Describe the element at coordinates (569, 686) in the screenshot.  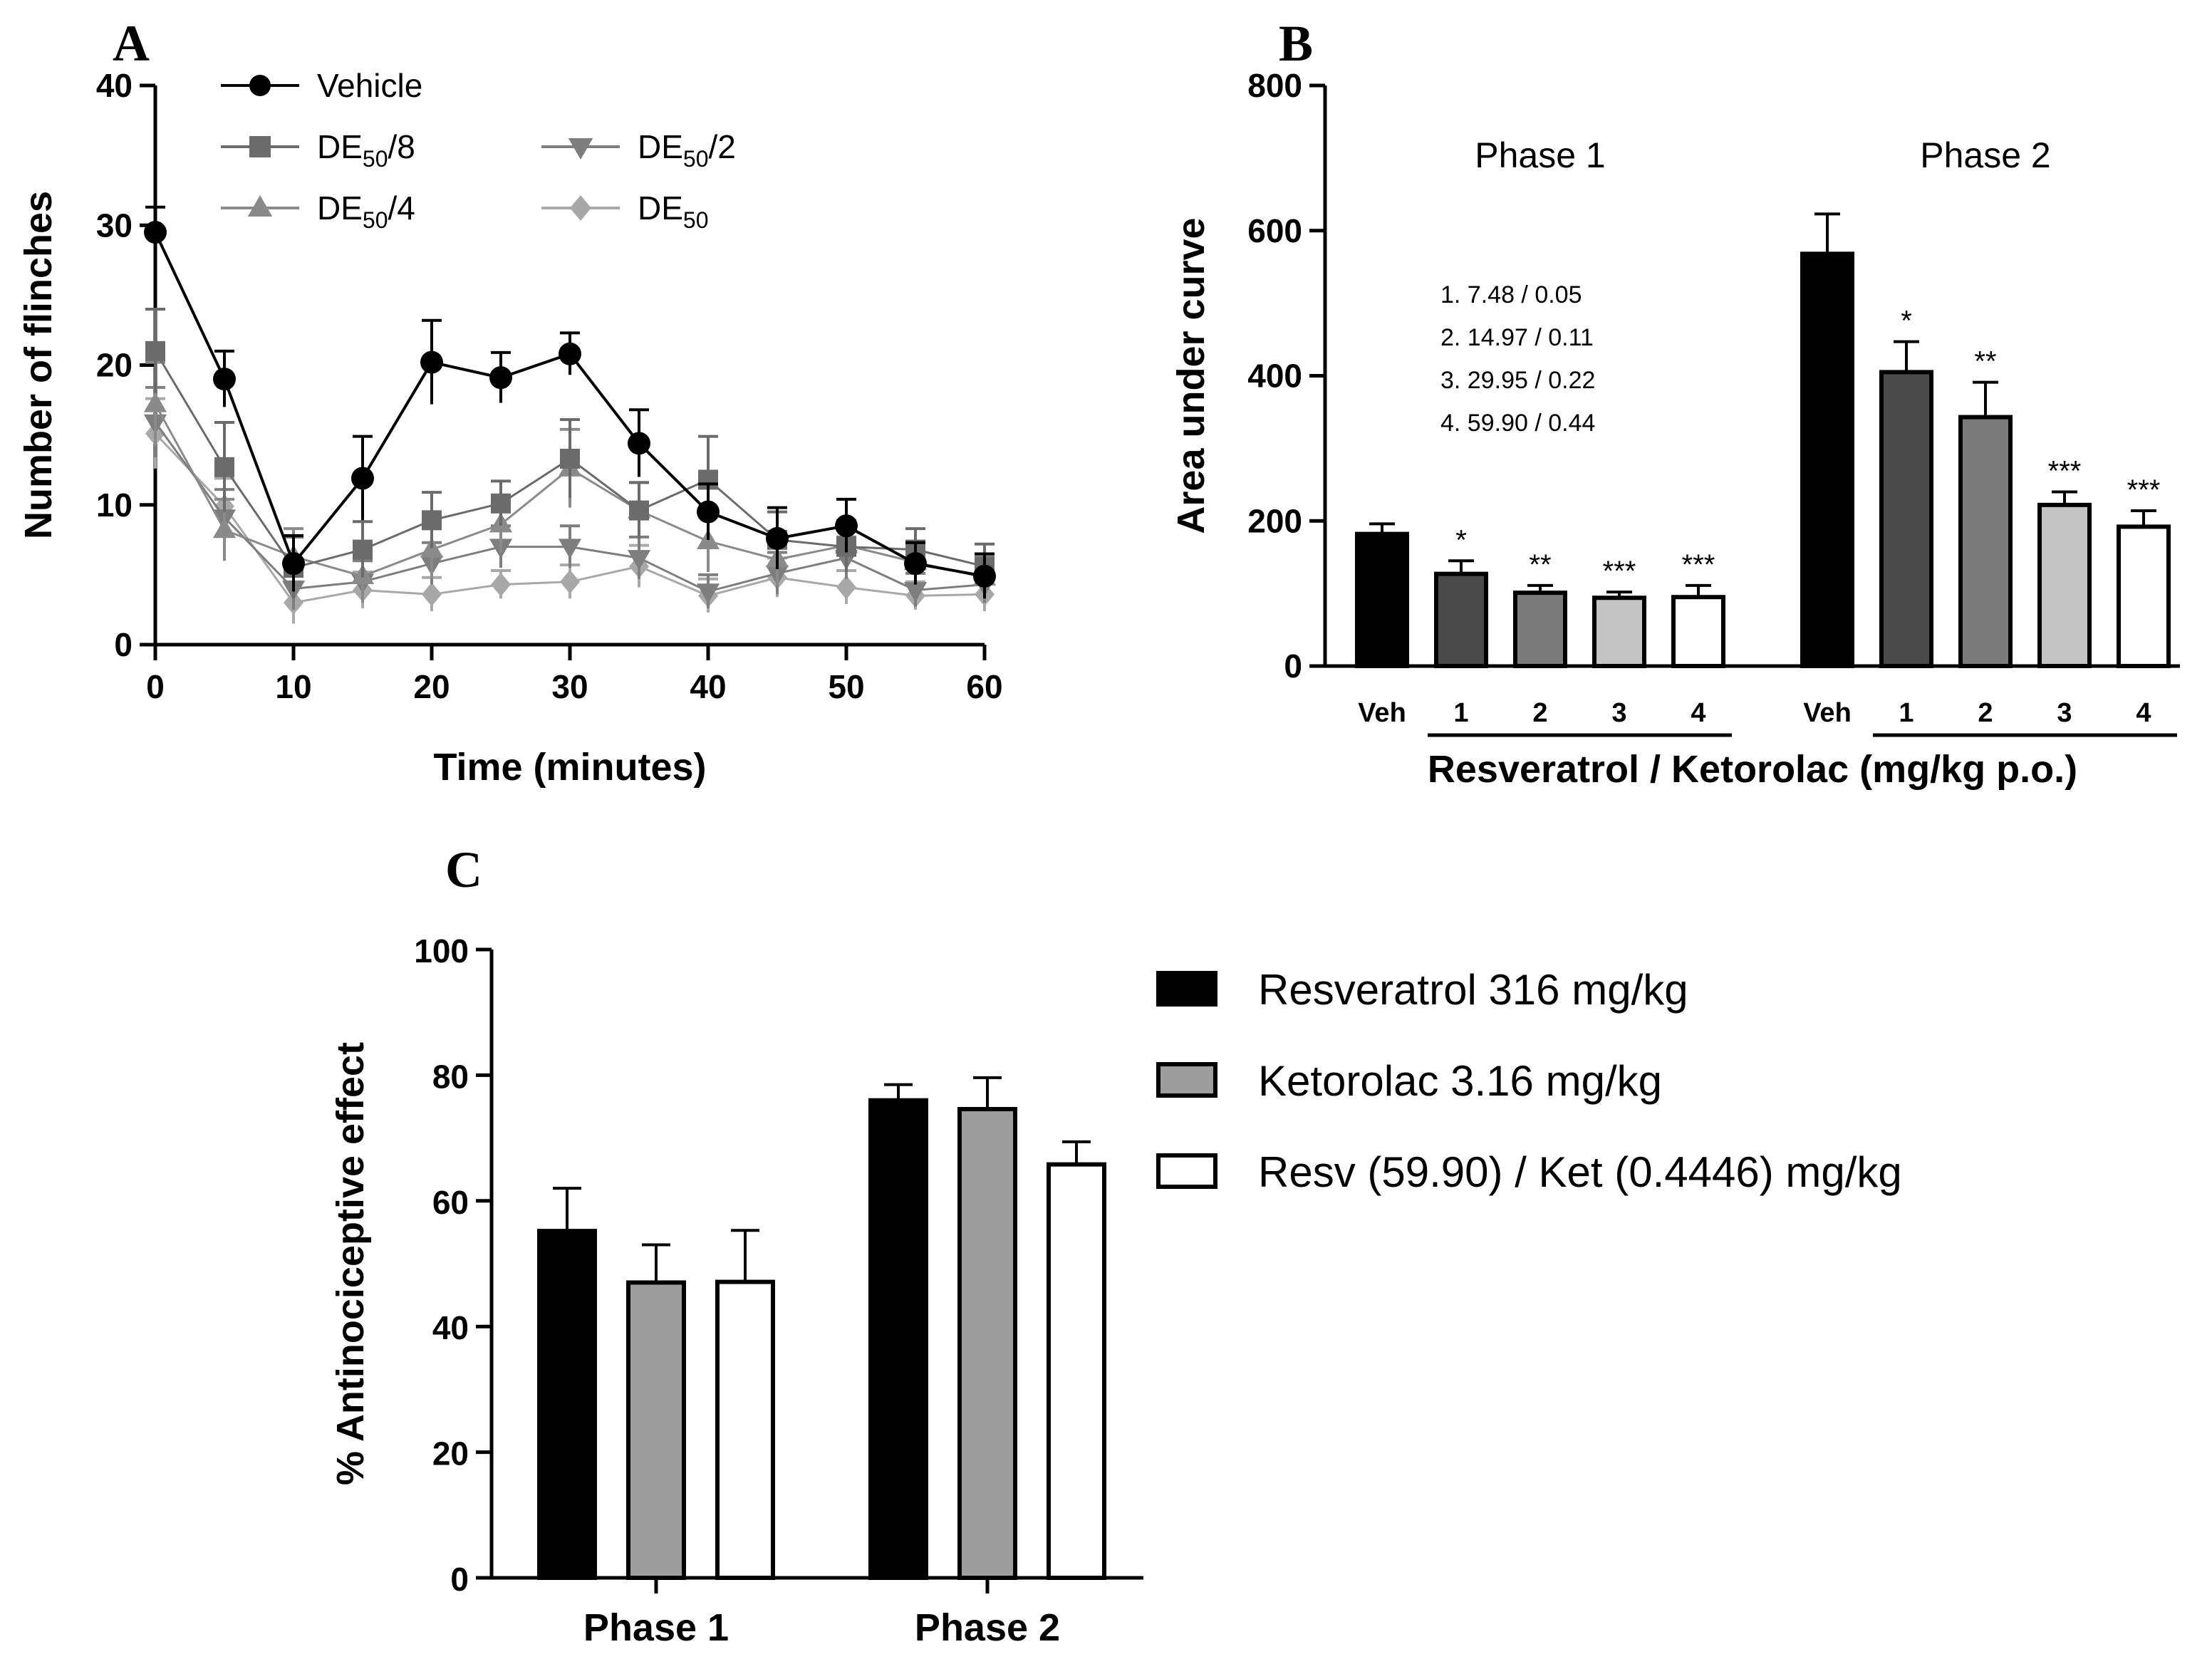
I see `x-tick-label: 30` at that location.